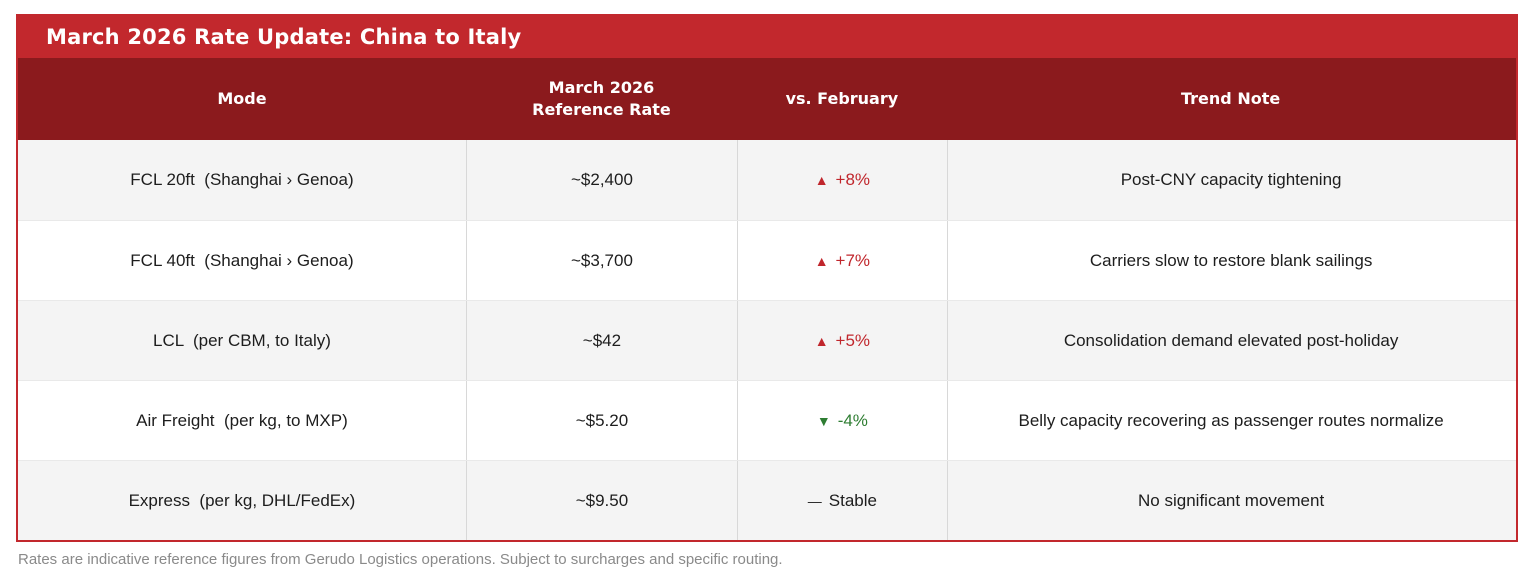  What do you see at coordinates (1230, 500) in the screenshot?
I see `trend-note-cell: No significant movement` at bounding box center [1230, 500].